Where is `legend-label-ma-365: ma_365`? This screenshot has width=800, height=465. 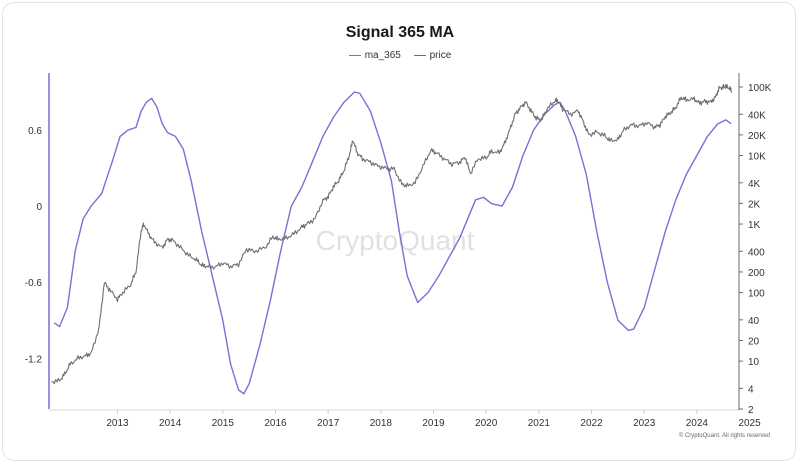
legend-label-ma-365: ma_365 is located at coordinates (382, 55).